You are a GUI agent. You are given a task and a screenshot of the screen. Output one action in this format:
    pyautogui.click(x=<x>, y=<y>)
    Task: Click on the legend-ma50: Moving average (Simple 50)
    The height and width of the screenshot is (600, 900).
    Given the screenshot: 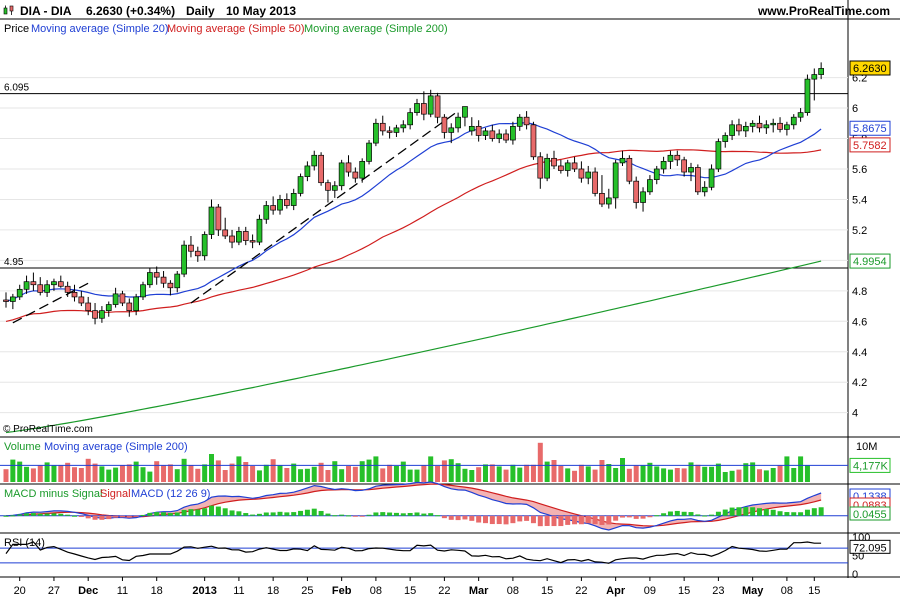 What is the action you would take?
    pyautogui.click(x=236, y=29)
    